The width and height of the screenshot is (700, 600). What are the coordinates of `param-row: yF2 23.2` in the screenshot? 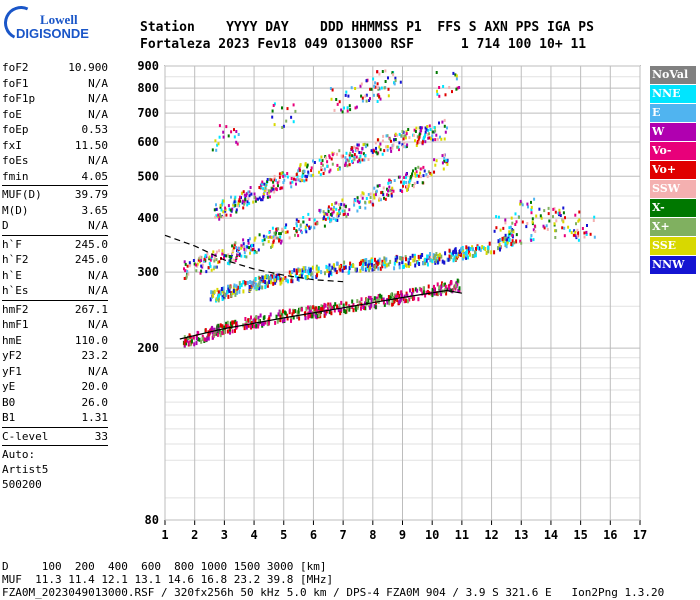 It's located at (55, 356).